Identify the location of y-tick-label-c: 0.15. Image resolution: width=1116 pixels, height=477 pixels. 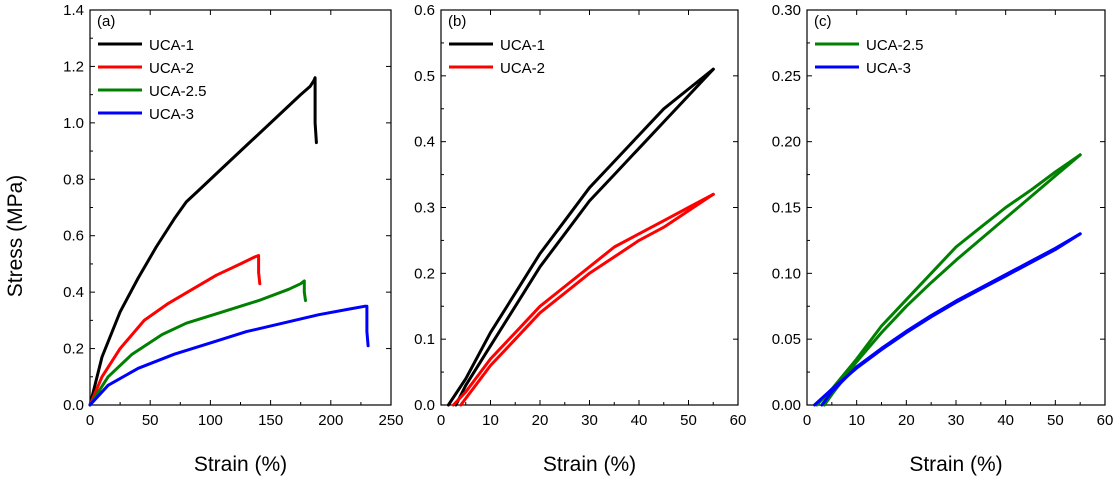
(786, 208).